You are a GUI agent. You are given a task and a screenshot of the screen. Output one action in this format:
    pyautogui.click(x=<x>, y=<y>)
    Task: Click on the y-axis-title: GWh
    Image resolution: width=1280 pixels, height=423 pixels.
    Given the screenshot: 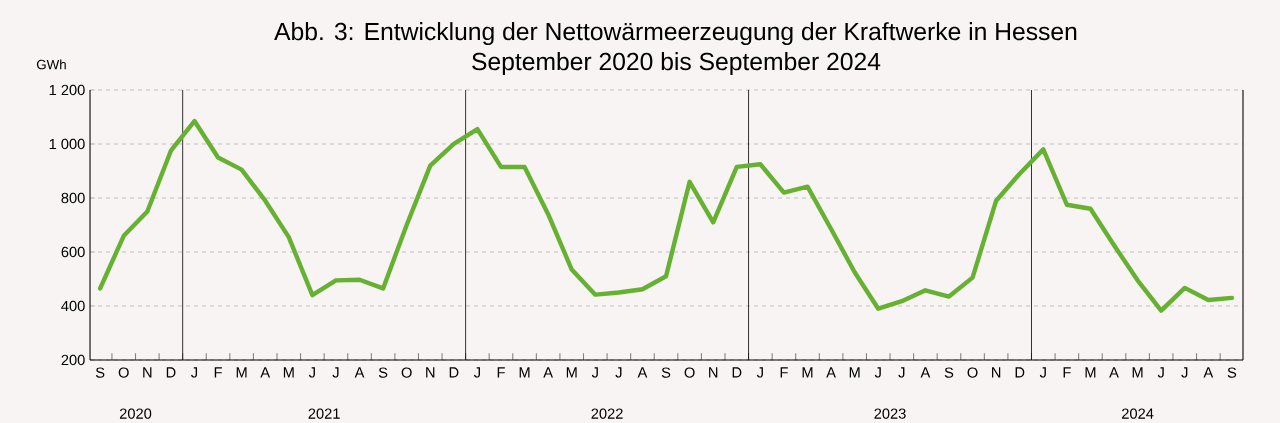 What is the action you would take?
    pyautogui.click(x=51, y=64)
    